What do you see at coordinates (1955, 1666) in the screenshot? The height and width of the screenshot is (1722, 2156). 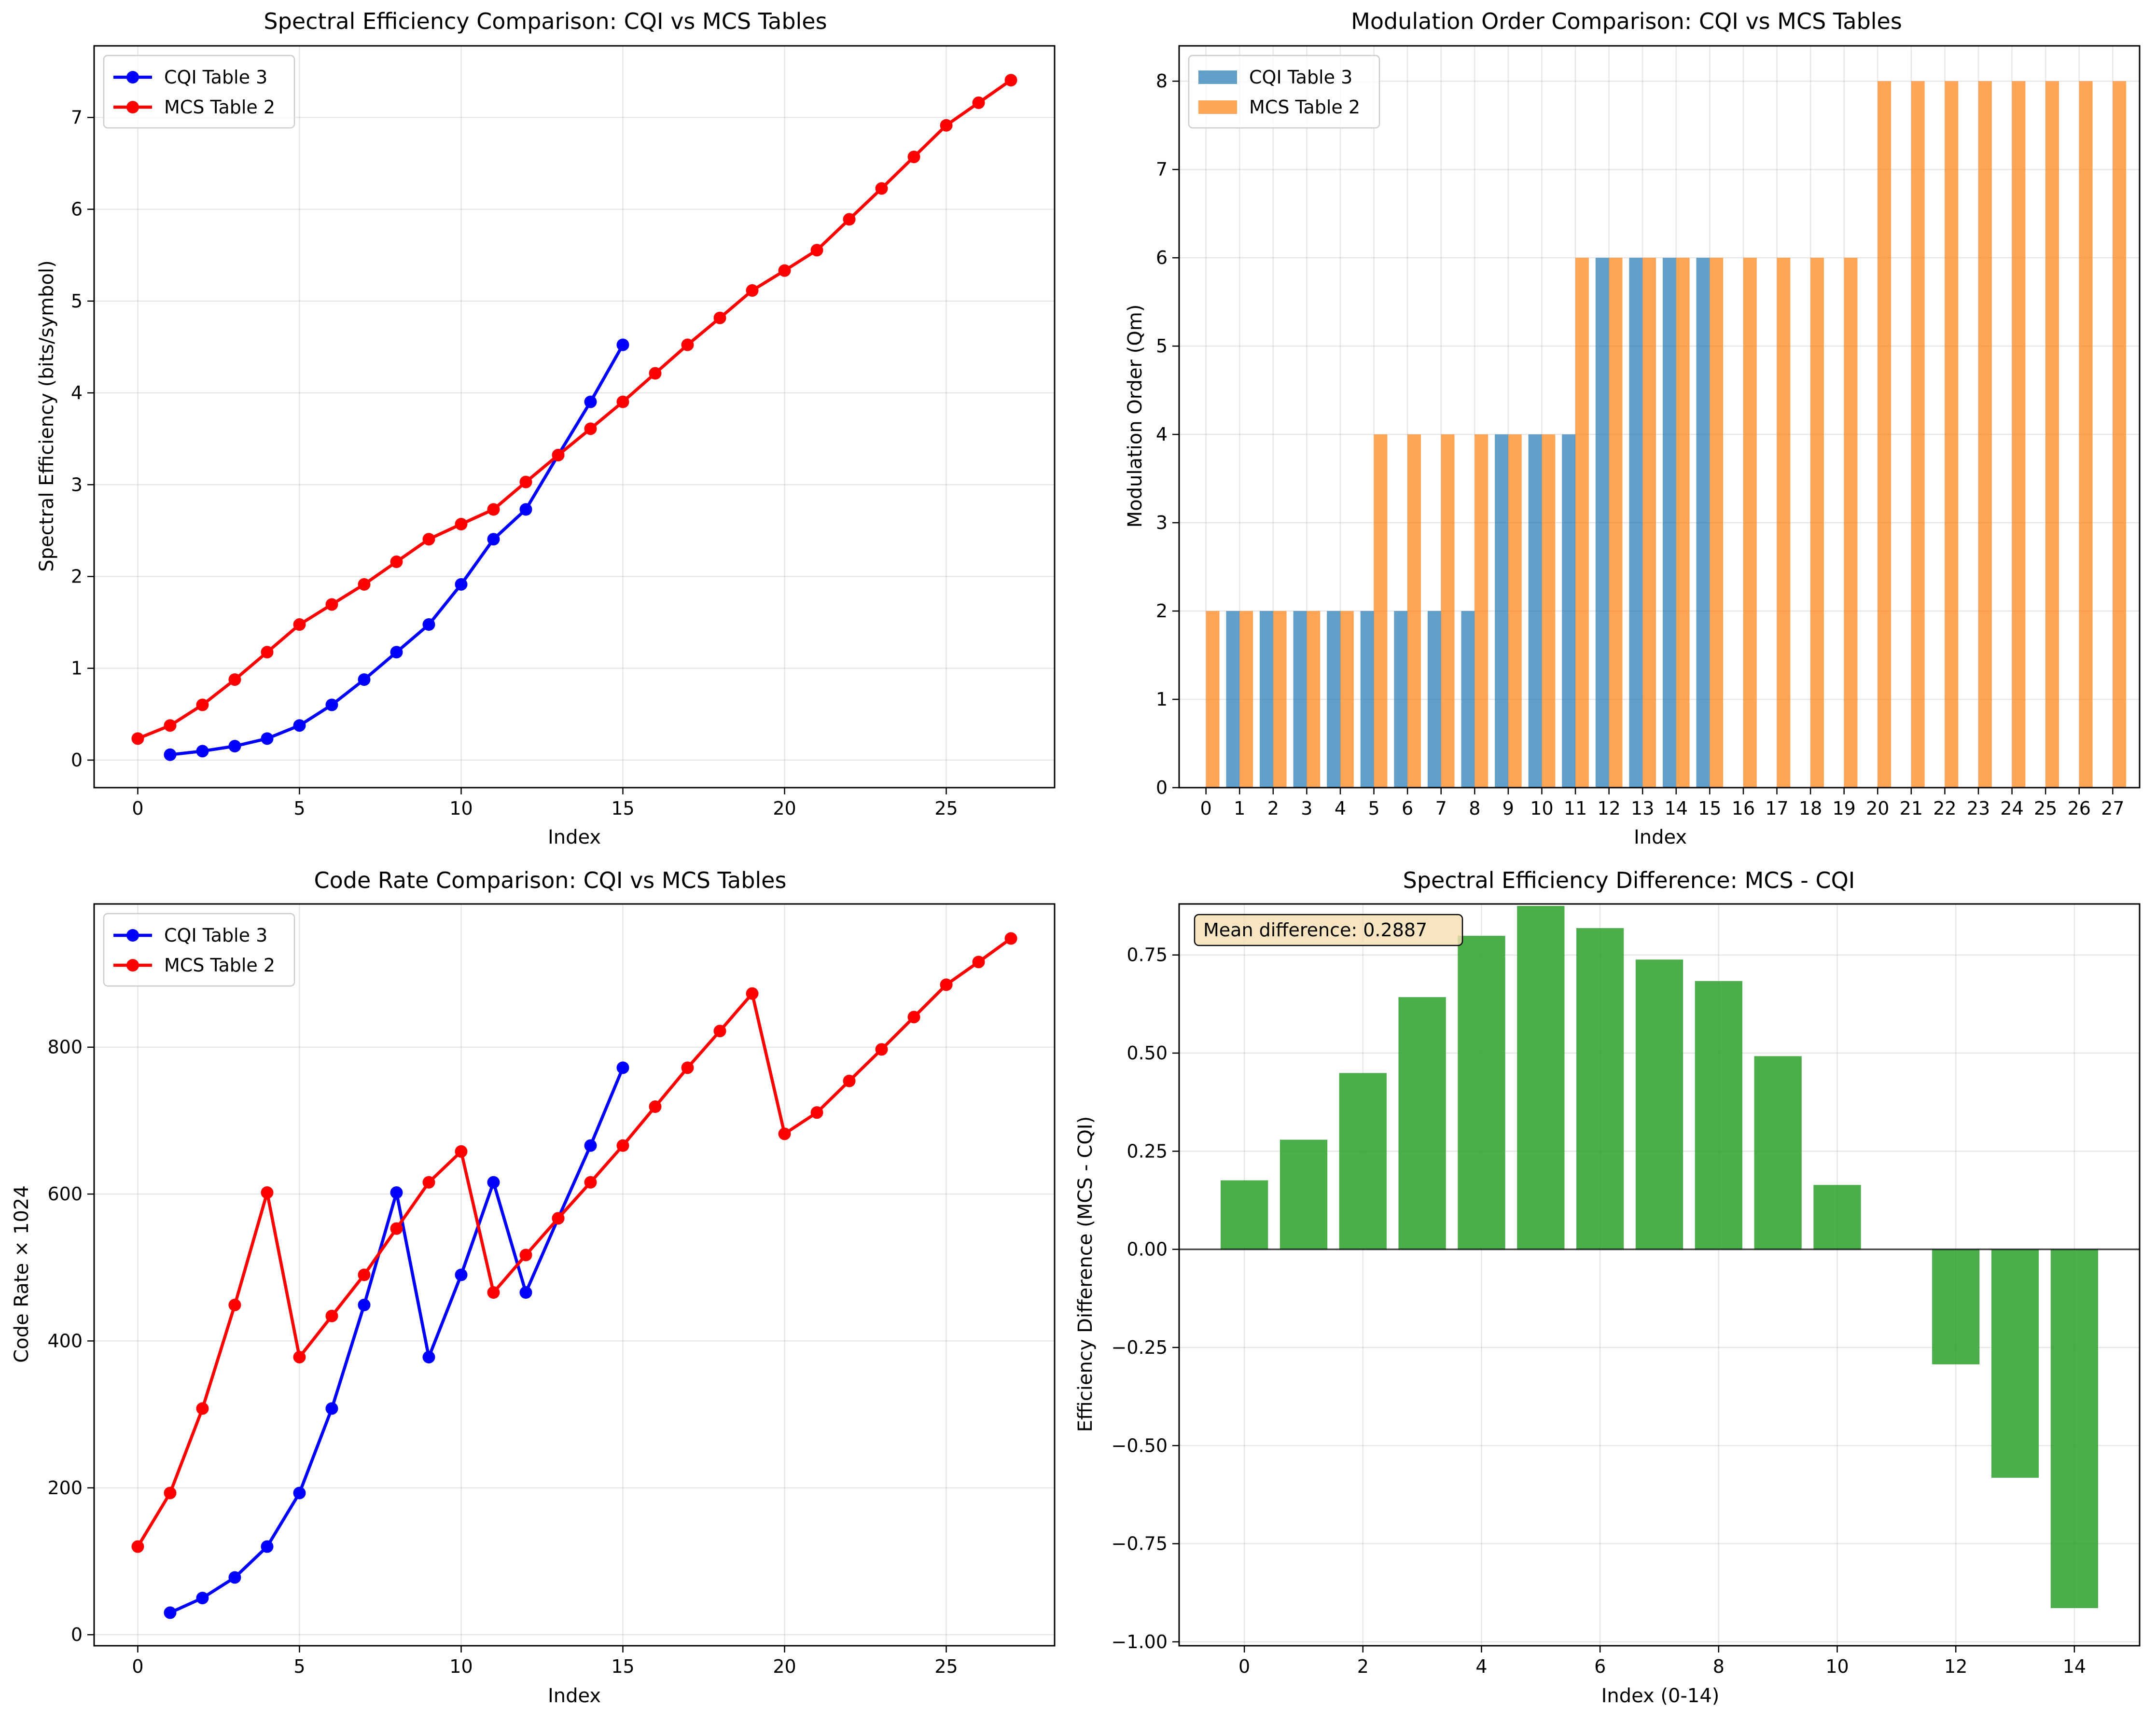 I see `x-tick-label: 12` at bounding box center [1955, 1666].